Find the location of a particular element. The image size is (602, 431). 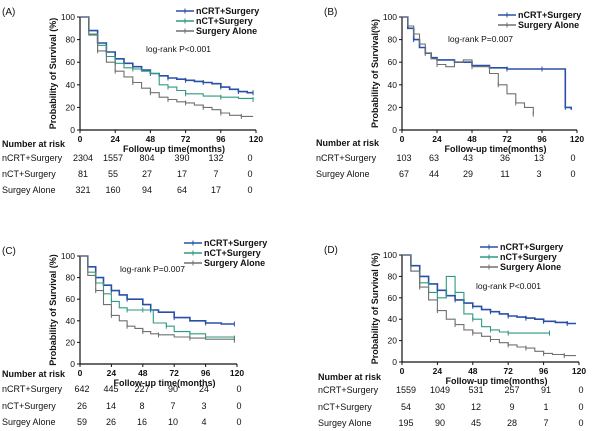

panel-4-risk-value: 195 is located at coordinates (405, 423).